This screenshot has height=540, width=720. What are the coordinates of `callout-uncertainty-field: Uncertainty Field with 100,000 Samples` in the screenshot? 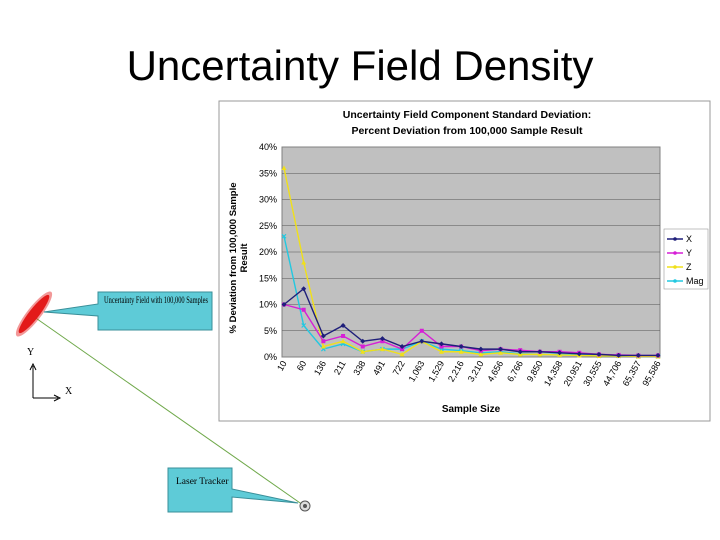 It's located at (128, 311).